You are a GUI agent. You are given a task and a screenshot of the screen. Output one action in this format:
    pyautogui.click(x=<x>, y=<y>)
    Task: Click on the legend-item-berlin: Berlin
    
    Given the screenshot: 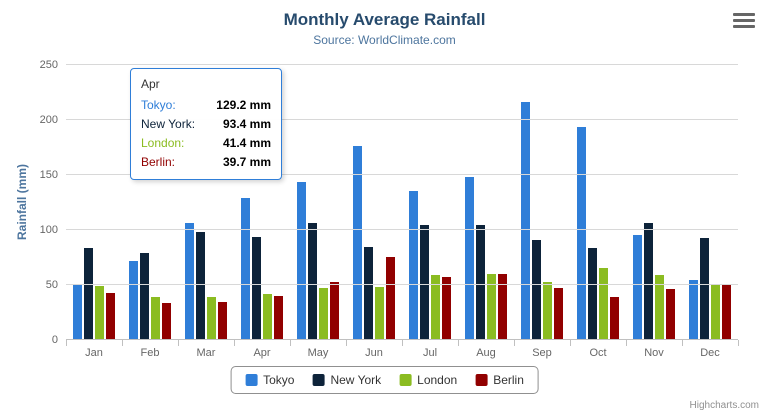 What is the action you would take?
    pyautogui.click(x=499, y=380)
    